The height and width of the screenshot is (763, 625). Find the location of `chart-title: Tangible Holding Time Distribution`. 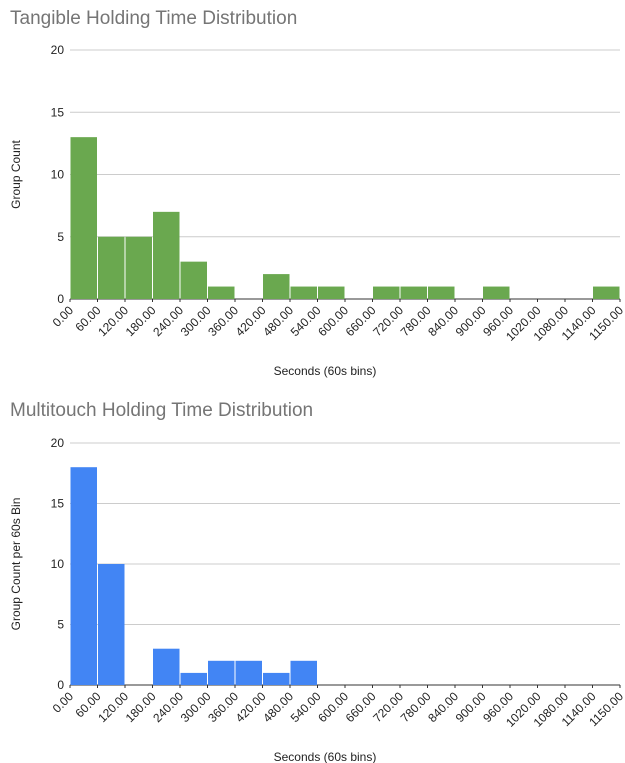

chart-title: Tangible Holding Time Distribution is located at coordinates (153, 18).